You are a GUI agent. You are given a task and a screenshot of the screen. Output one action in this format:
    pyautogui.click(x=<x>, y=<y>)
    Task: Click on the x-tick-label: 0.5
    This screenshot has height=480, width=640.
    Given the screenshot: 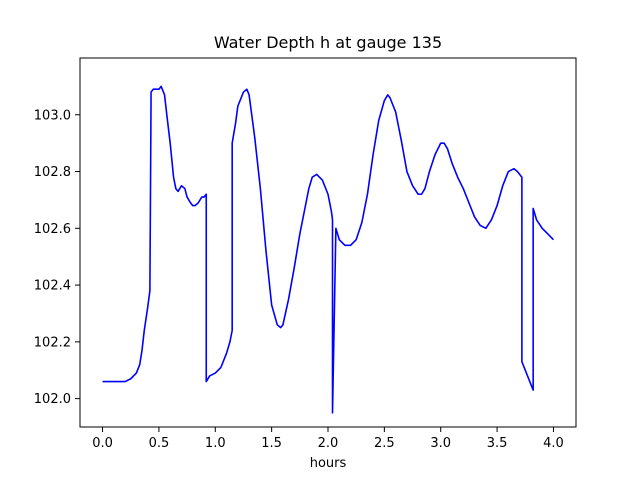 What is the action you would take?
    pyautogui.click(x=159, y=443)
    